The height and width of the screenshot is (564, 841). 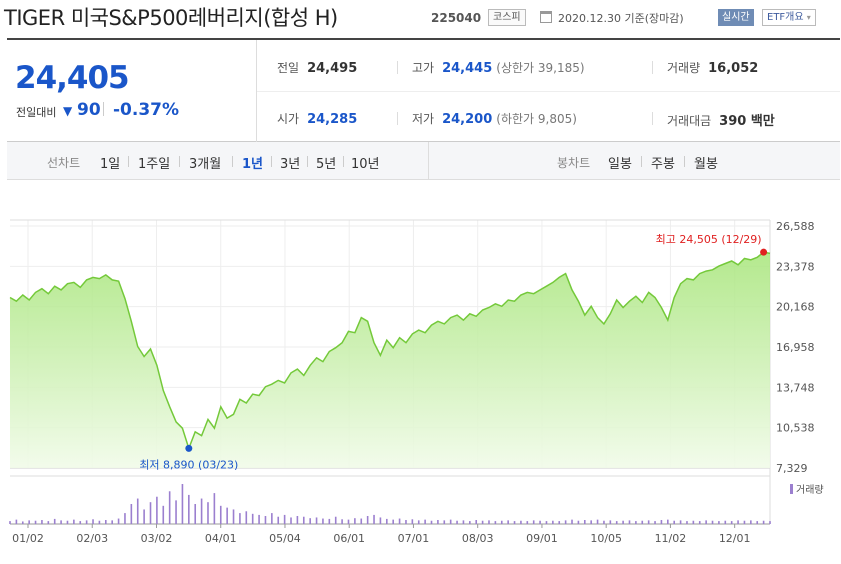 What do you see at coordinates (326, 164) in the screenshot?
I see `tab-period-5y: 5년` at bounding box center [326, 164].